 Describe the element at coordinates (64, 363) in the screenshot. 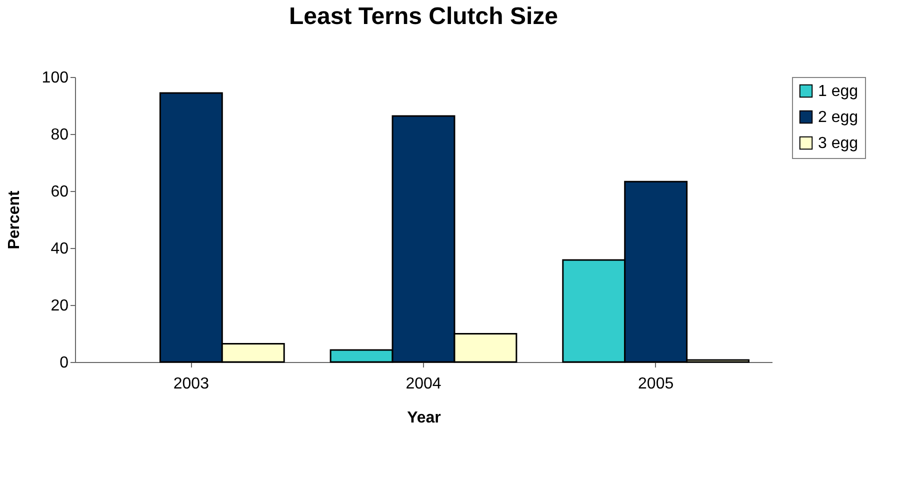

I see `y-tick-label: 0` at that location.